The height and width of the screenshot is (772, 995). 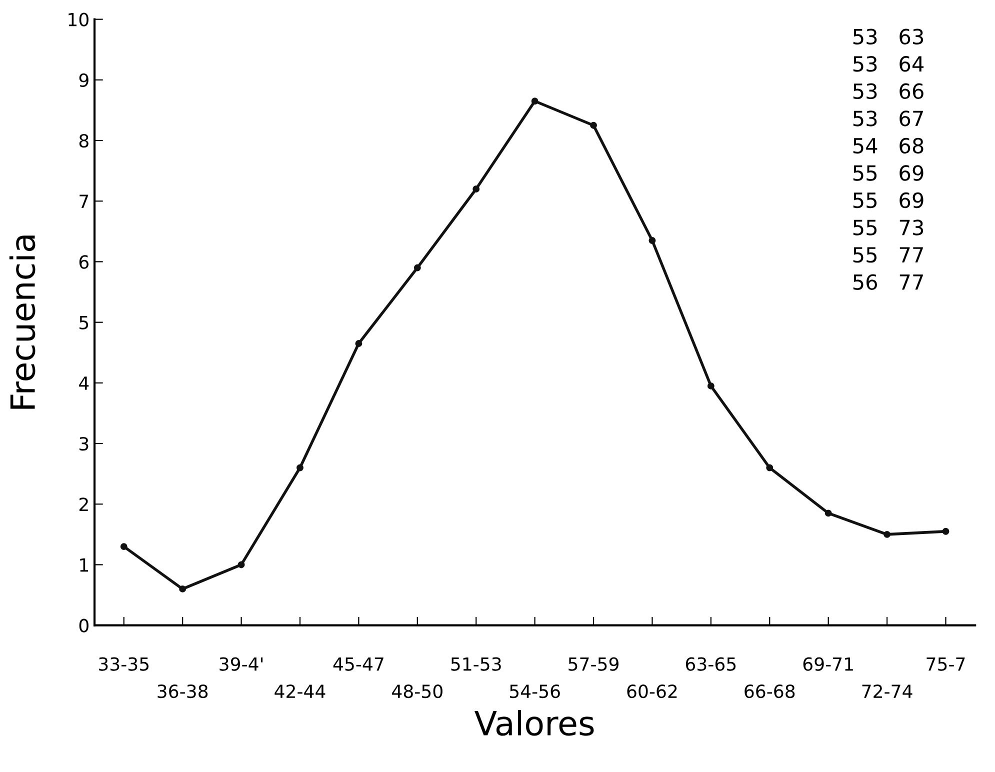 What do you see at coordinates (22, 322) in the screenshot?
I see `y-axis-title: Frecuencia` at bounding box center [22, 322].